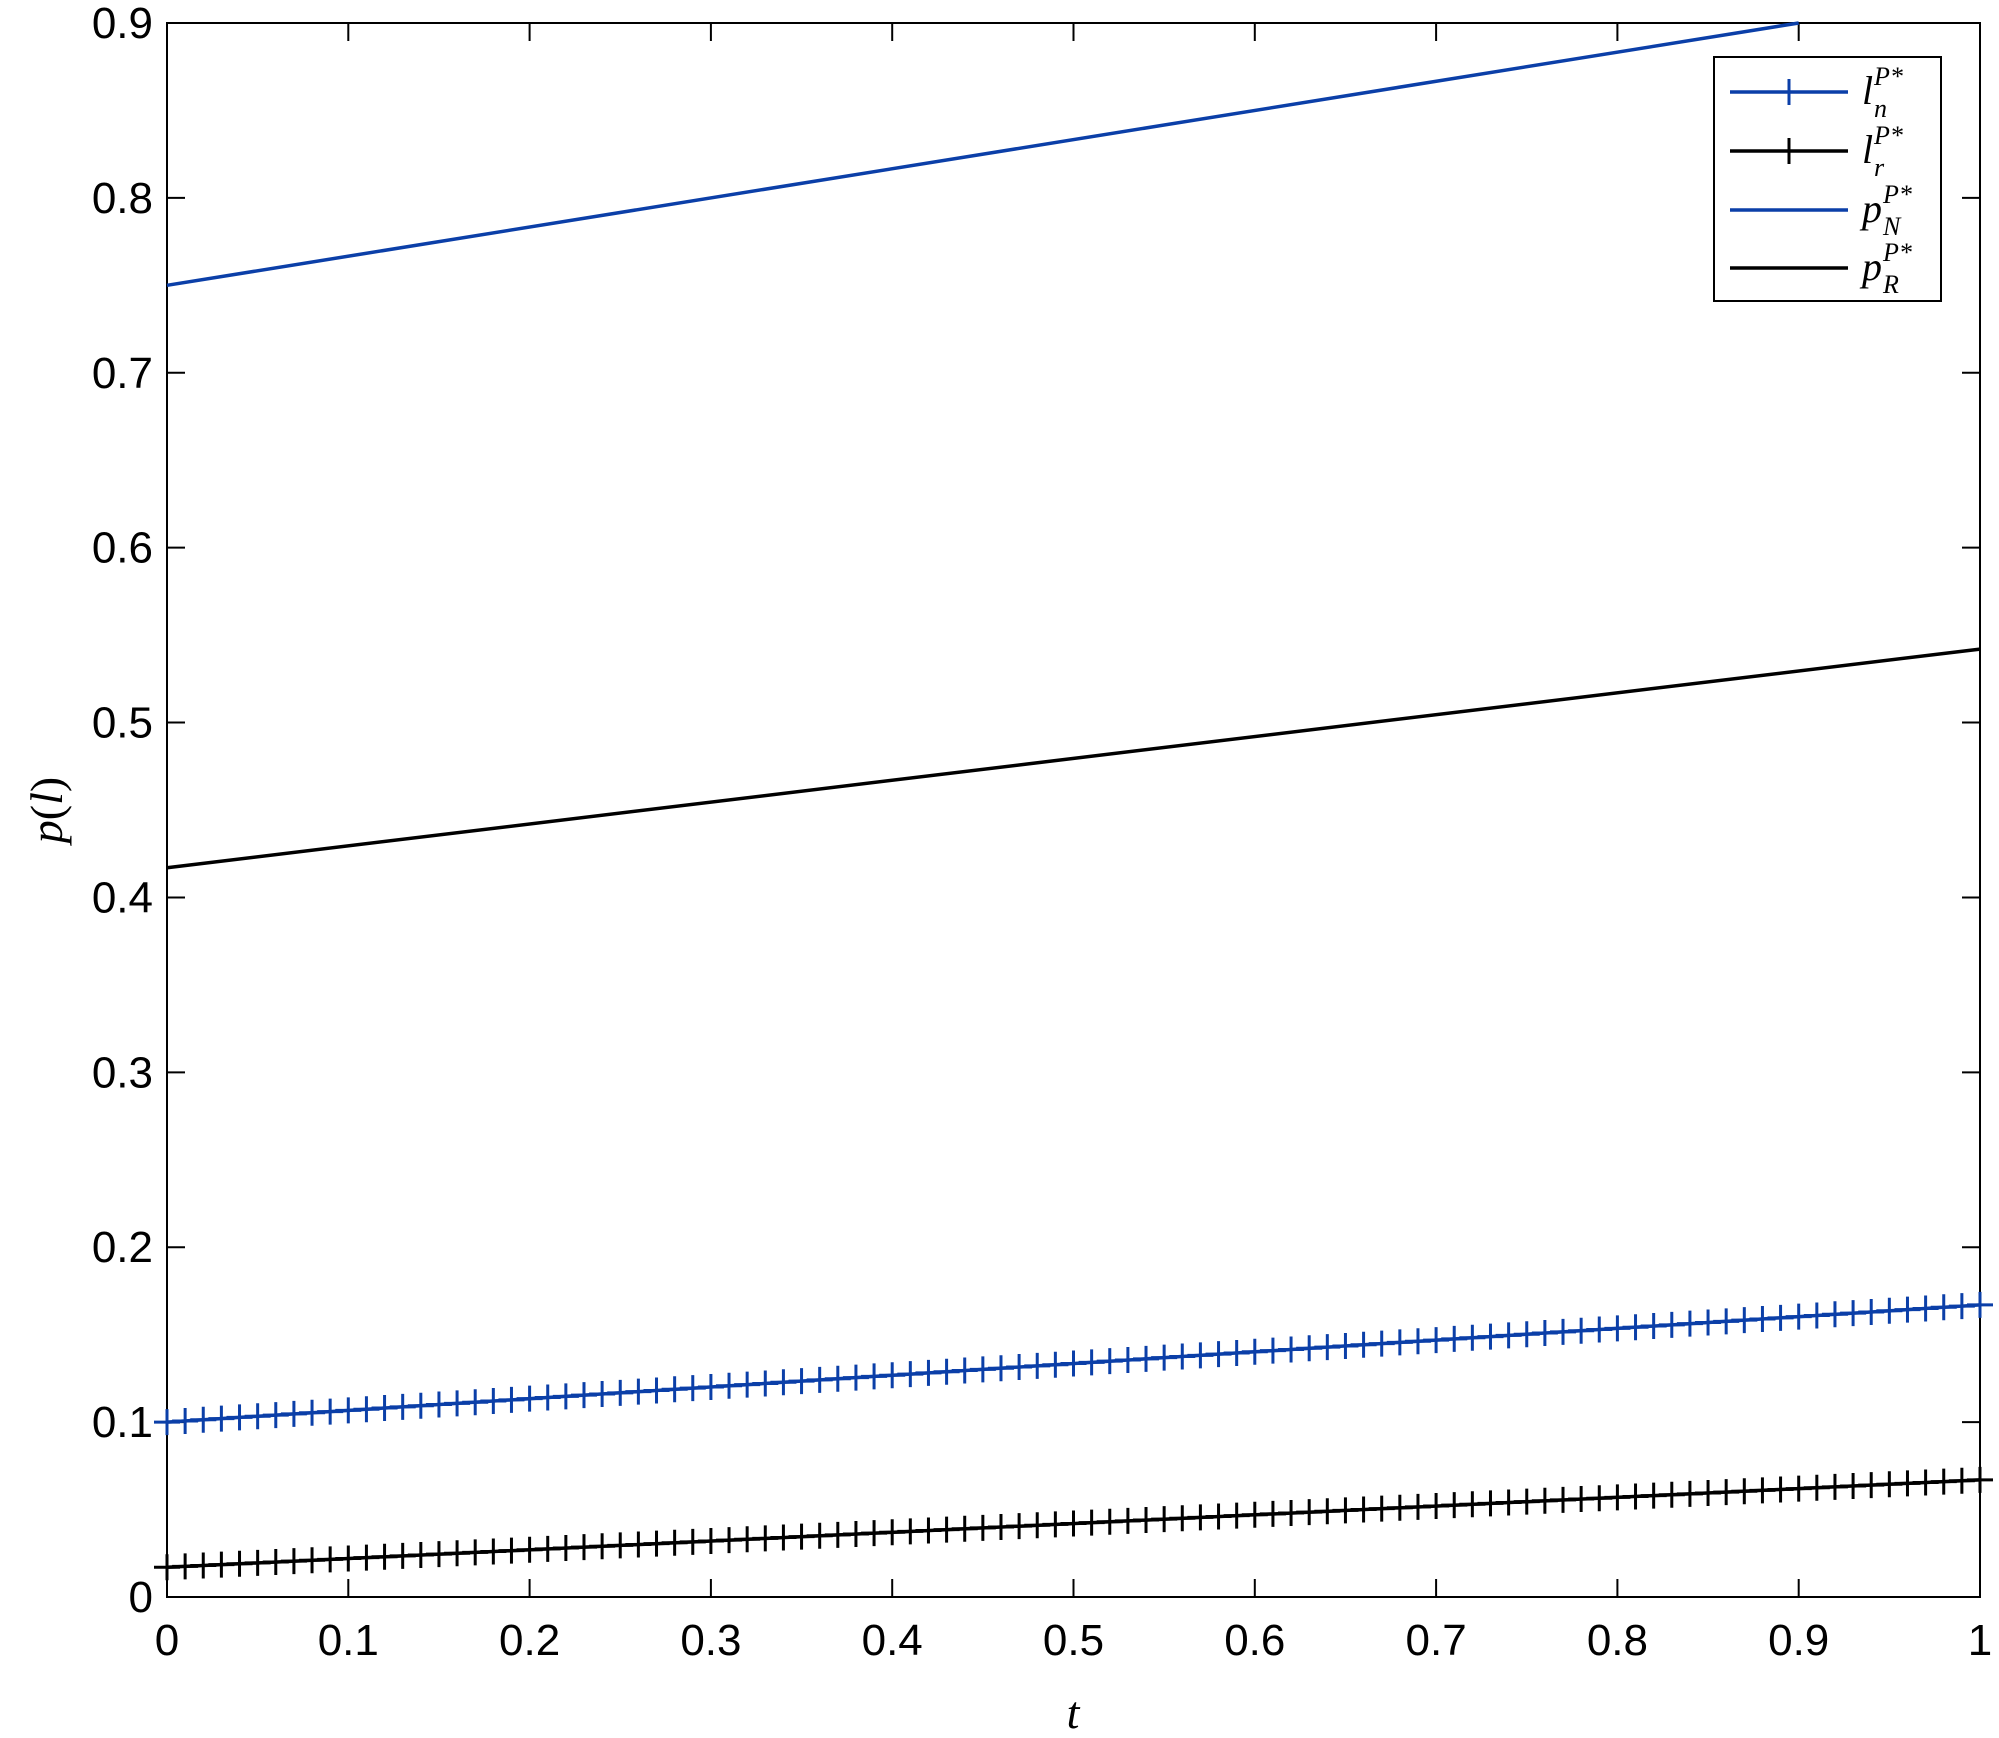 This screenshot has height=1738, width=1999. What do you see at coordinates (122, 1422) in the screenshot?
I see `y-tick-label: 0.1` at bounding box center [122, 1422].